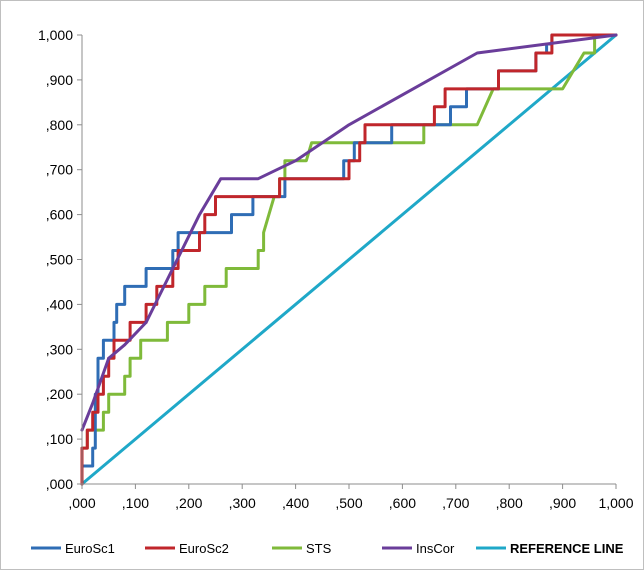 The width and height of the screenshot is (644, 571). What do you see at coordinates (59, 439) in the screenshot?
I see `y-tick-label: ,100` at bounding box center [59, 439].